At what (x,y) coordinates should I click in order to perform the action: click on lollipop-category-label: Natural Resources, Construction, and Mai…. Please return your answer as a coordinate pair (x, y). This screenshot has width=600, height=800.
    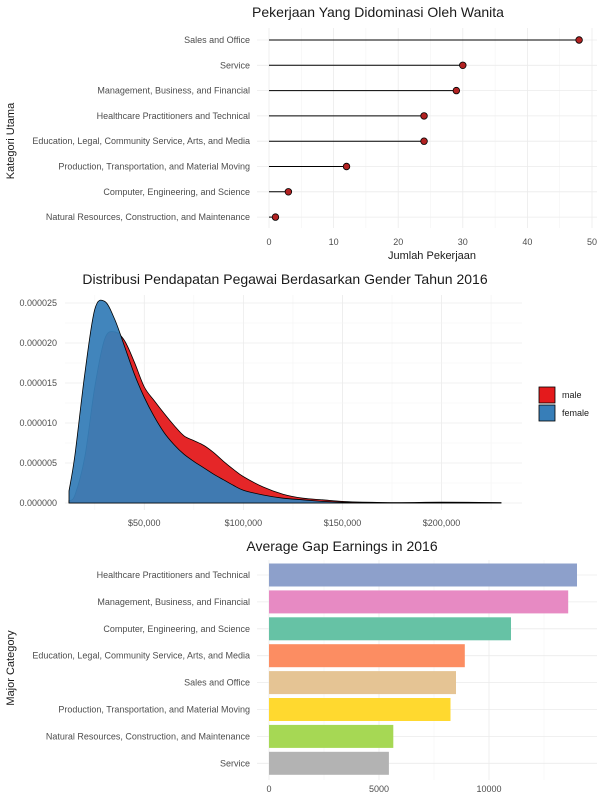
    Looking at the image, I should click on (148, 217).